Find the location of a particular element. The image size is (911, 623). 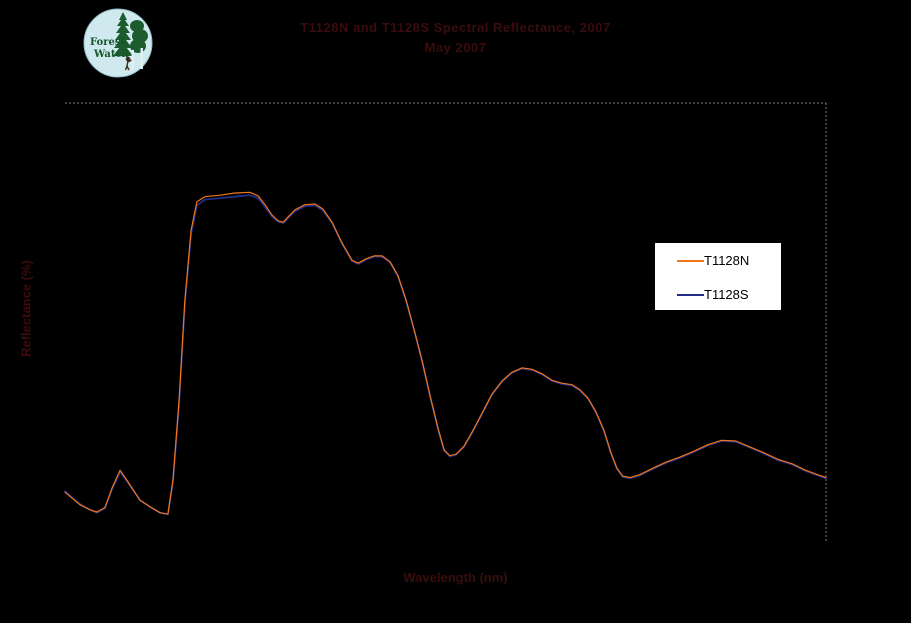

legend-swatch-t1128n is located at coordinates (690, 261).